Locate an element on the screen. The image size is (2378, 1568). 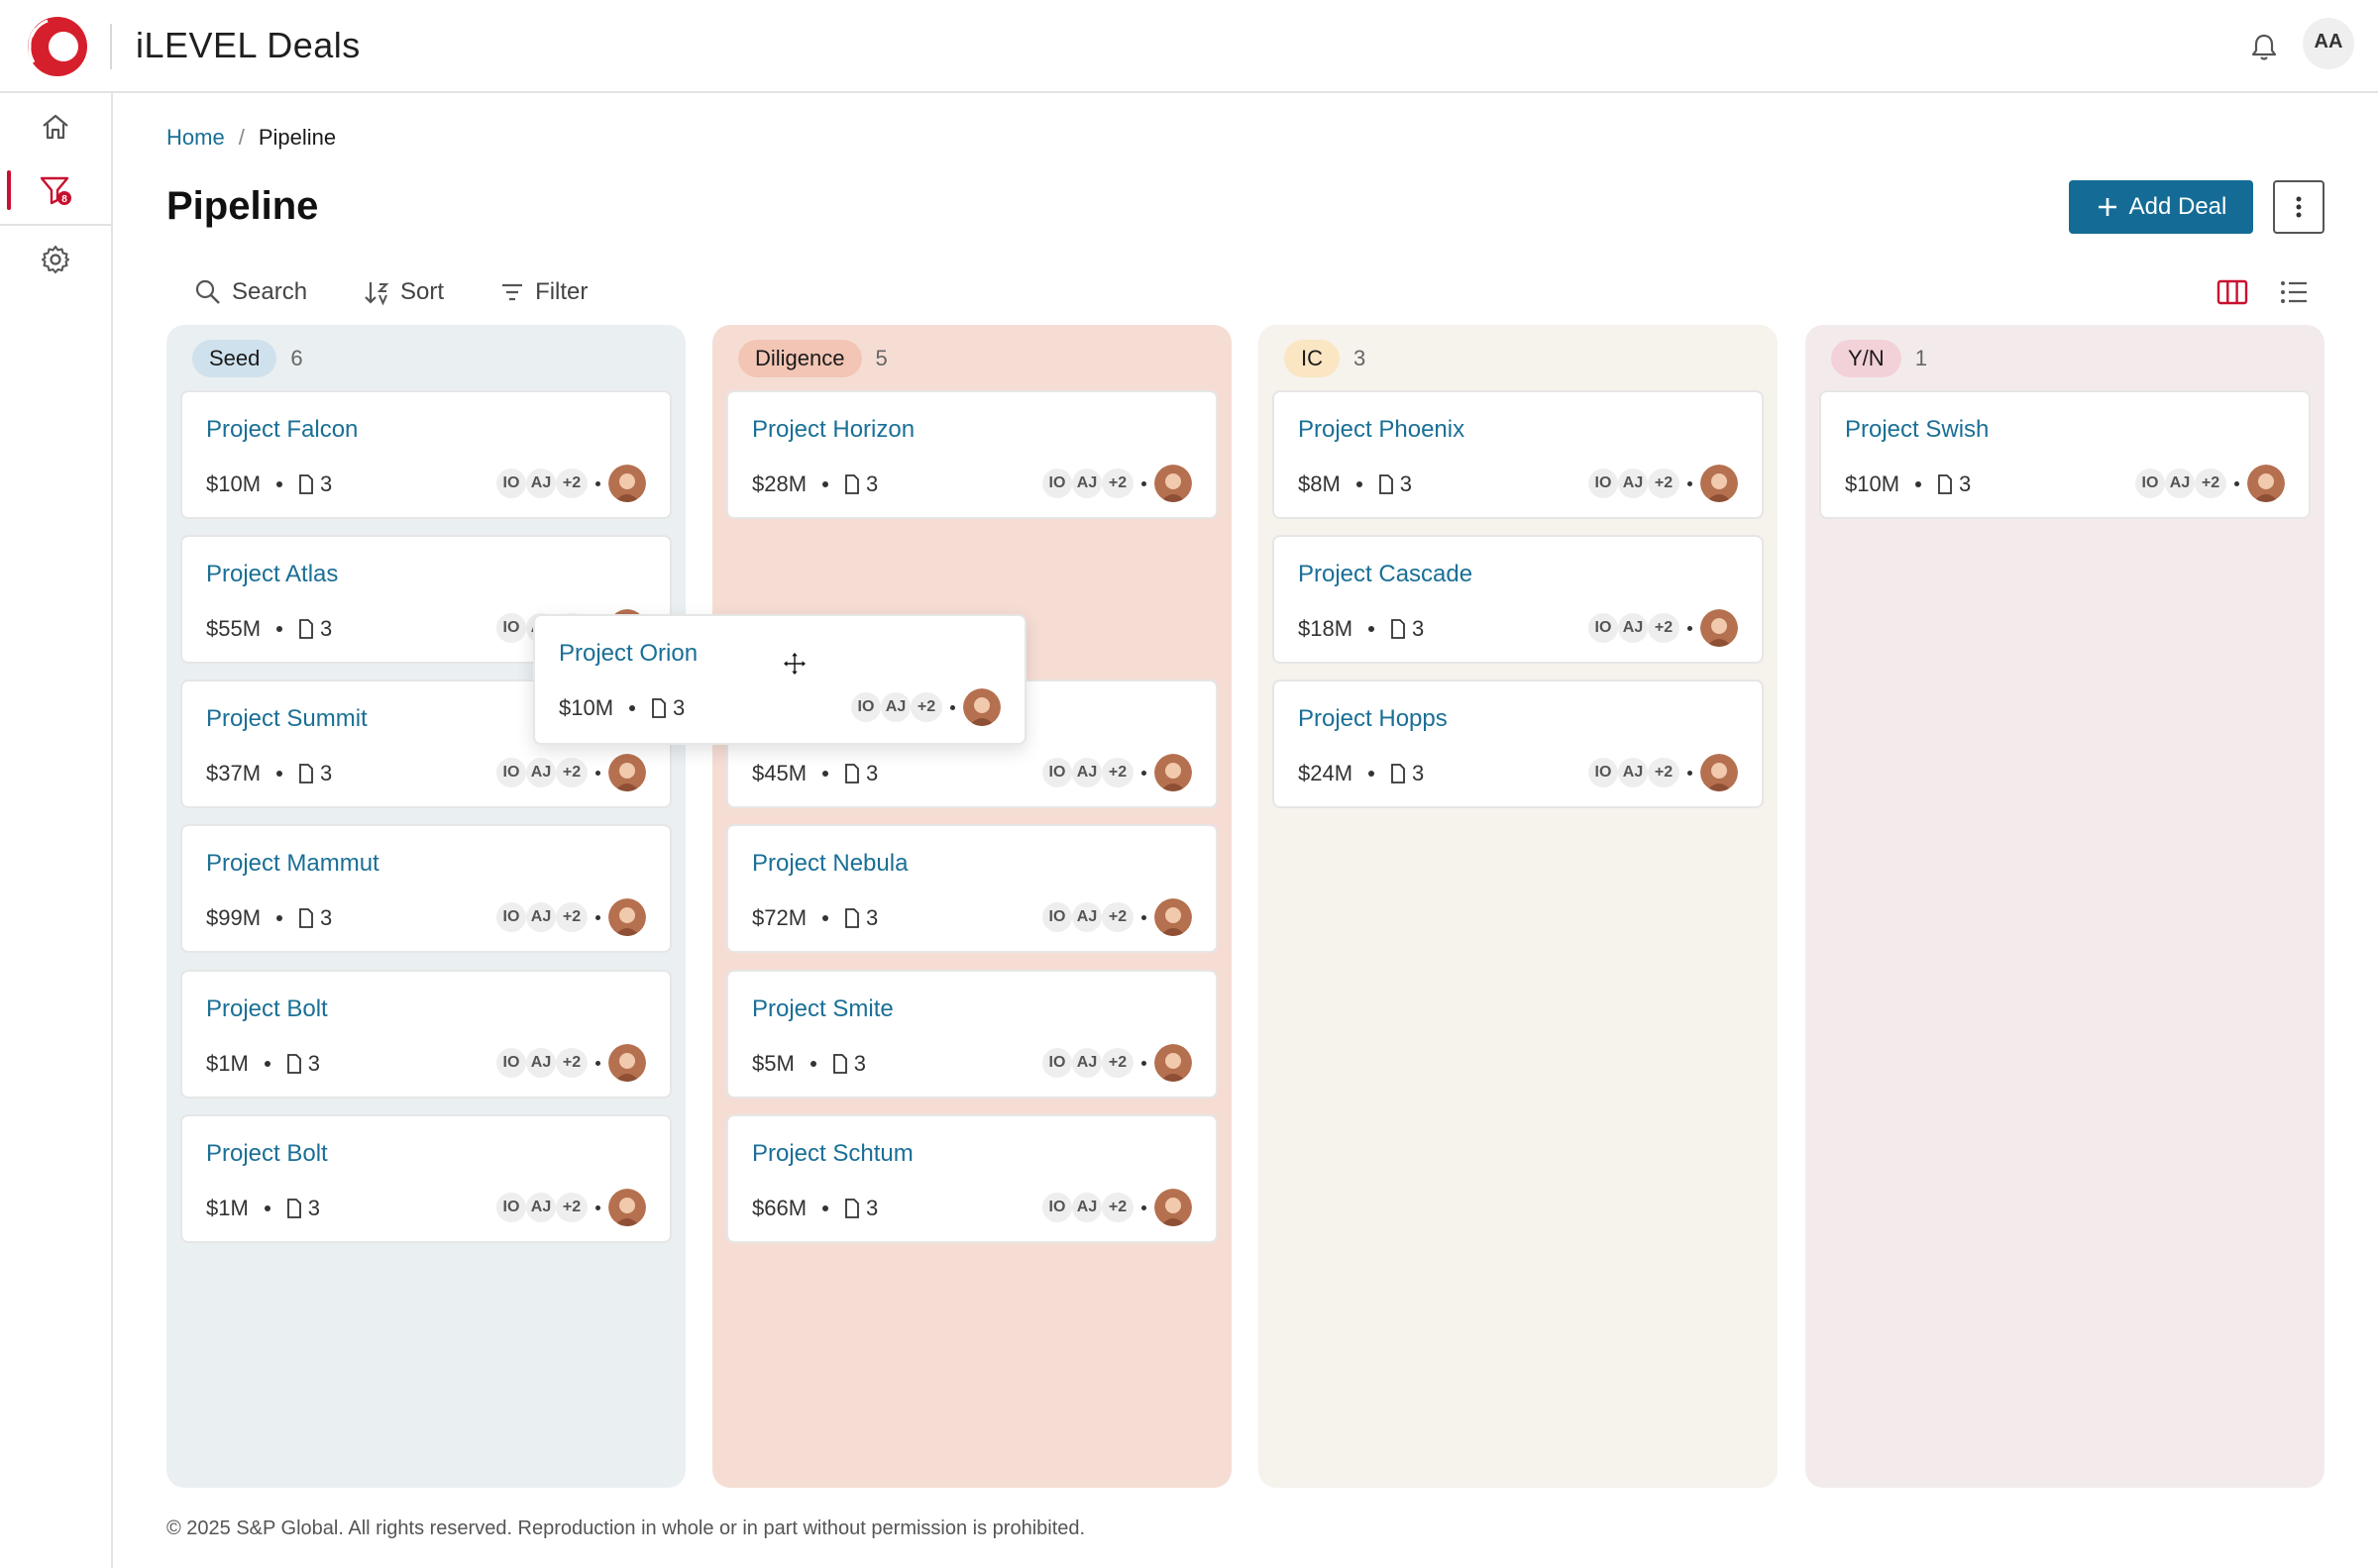
deal-amount: $24M is located at coordinates (1325, 773).